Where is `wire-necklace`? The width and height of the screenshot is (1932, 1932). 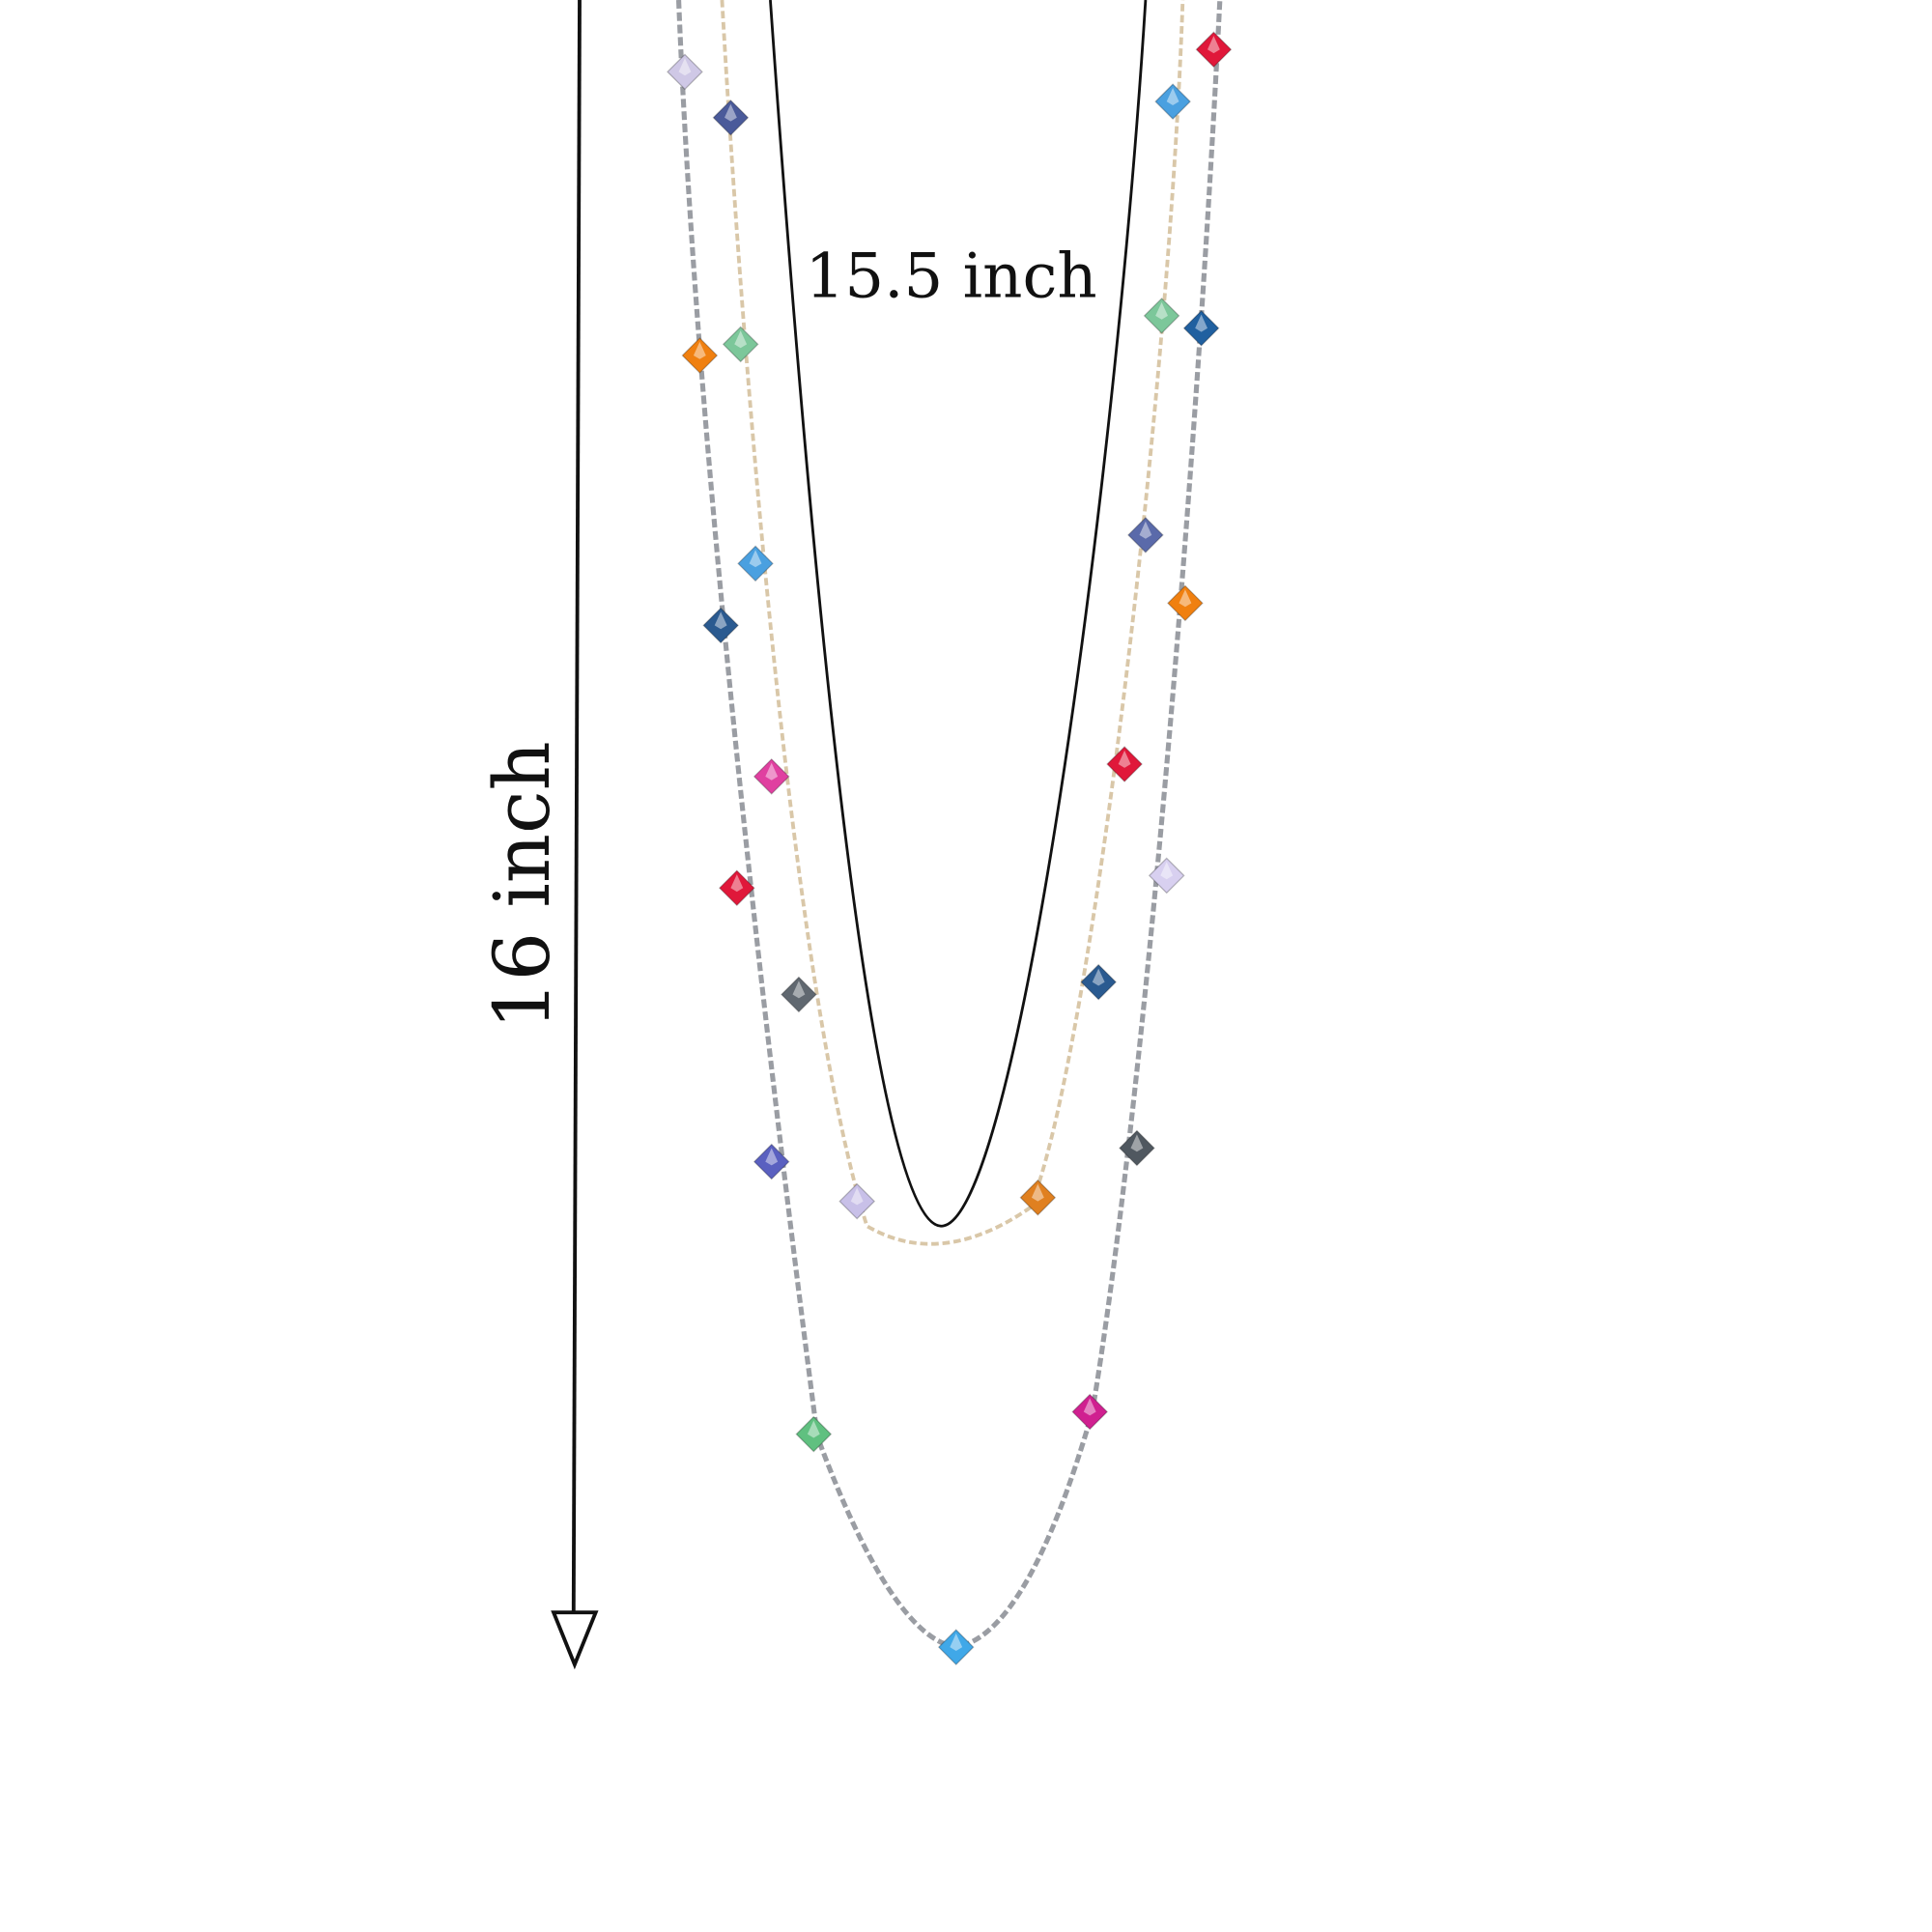 wire-necklace is located at coordinates (958, 614).